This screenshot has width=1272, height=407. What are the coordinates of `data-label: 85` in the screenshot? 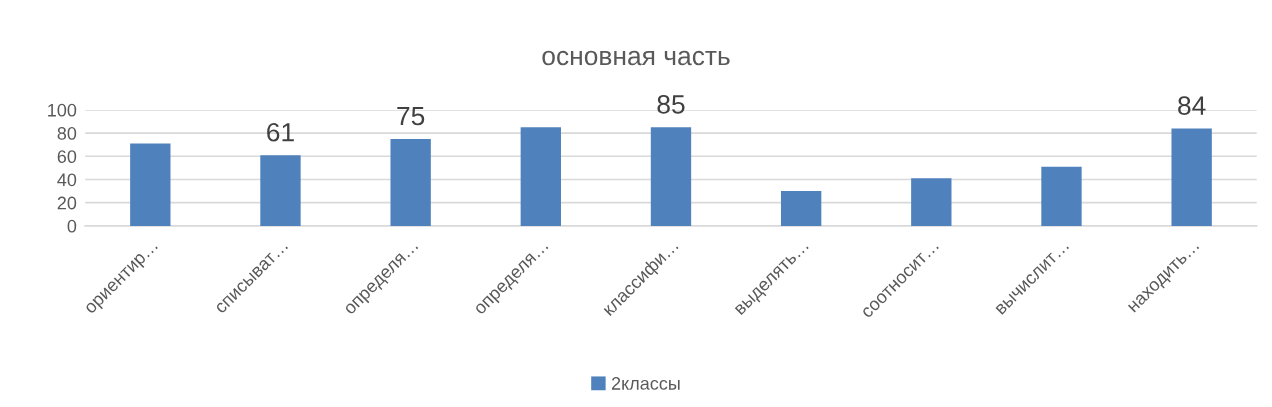 It's located at (671, 104).